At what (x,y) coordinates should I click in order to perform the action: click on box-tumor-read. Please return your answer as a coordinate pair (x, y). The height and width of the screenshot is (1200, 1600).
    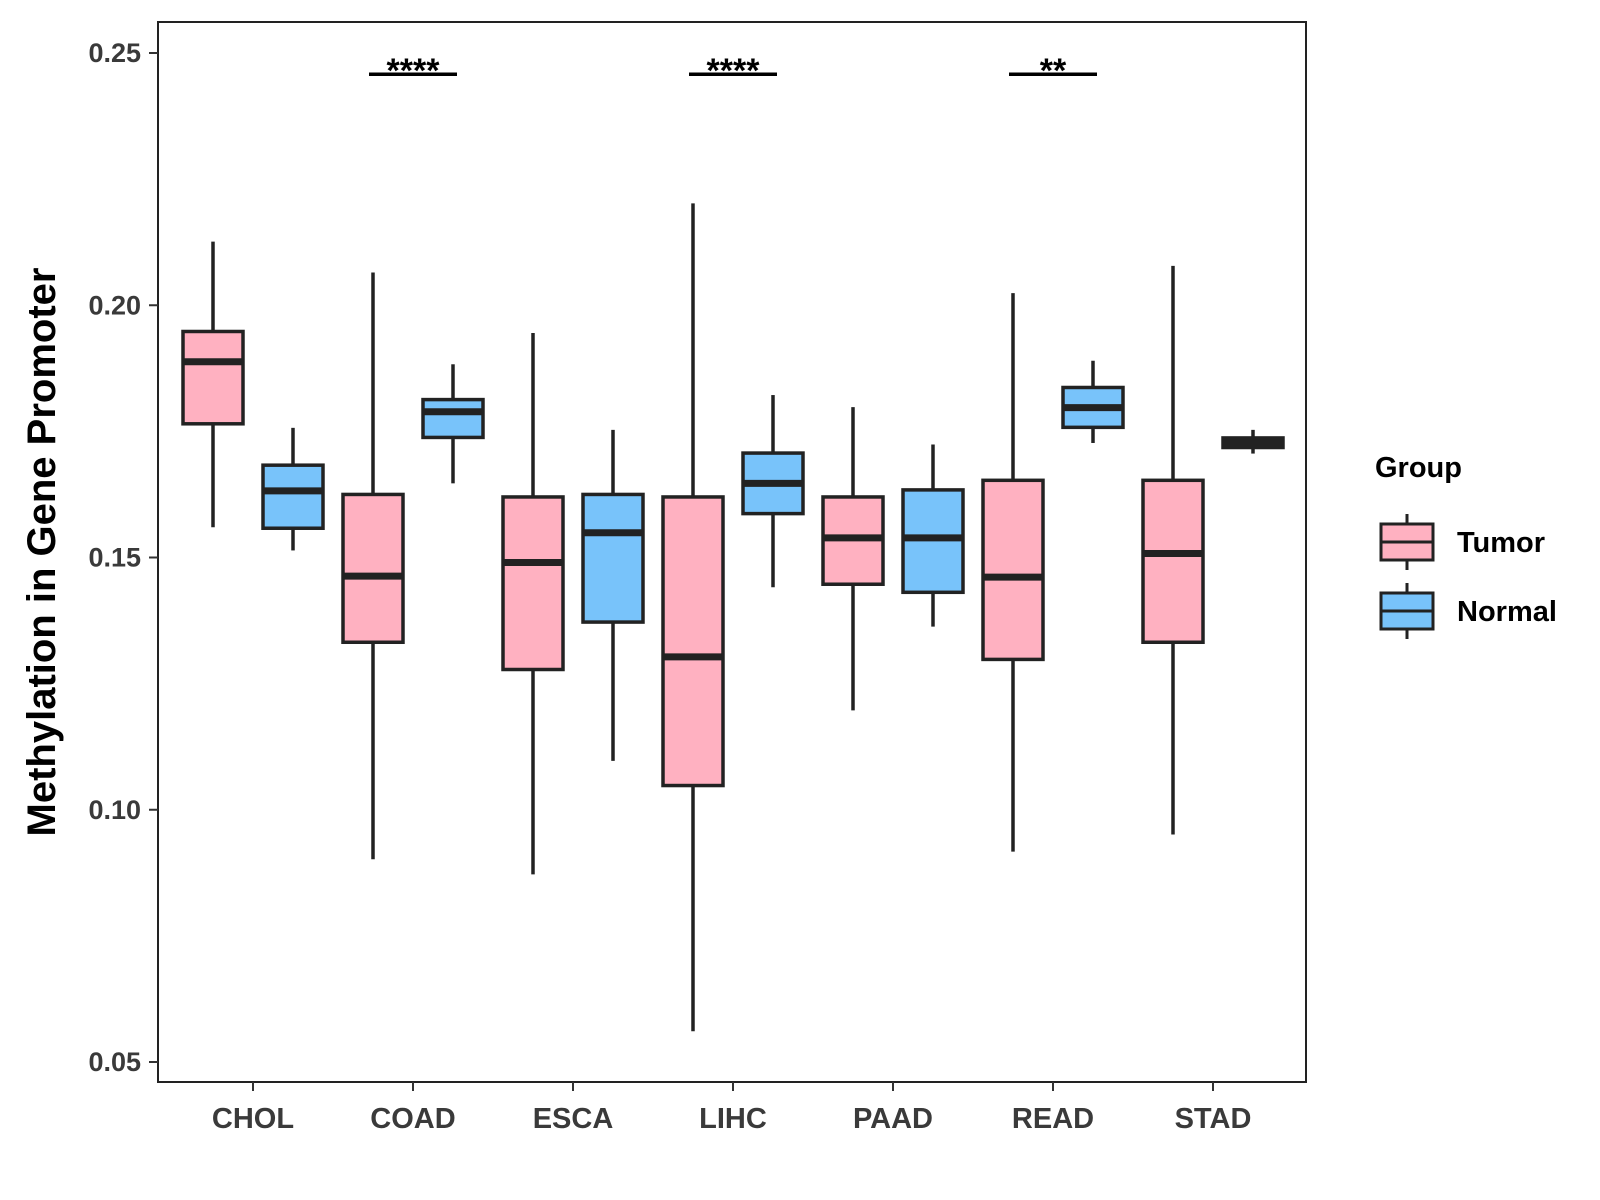
    Looking at the image, I should click on (1013, 572).